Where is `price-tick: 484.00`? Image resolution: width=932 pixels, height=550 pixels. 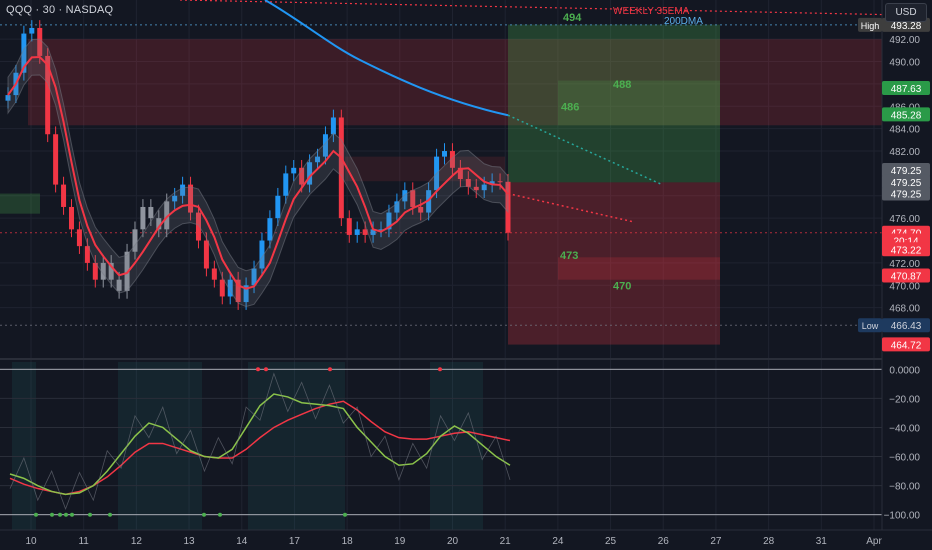
price-tick: 484.00 is located at coordinates (904, 130).